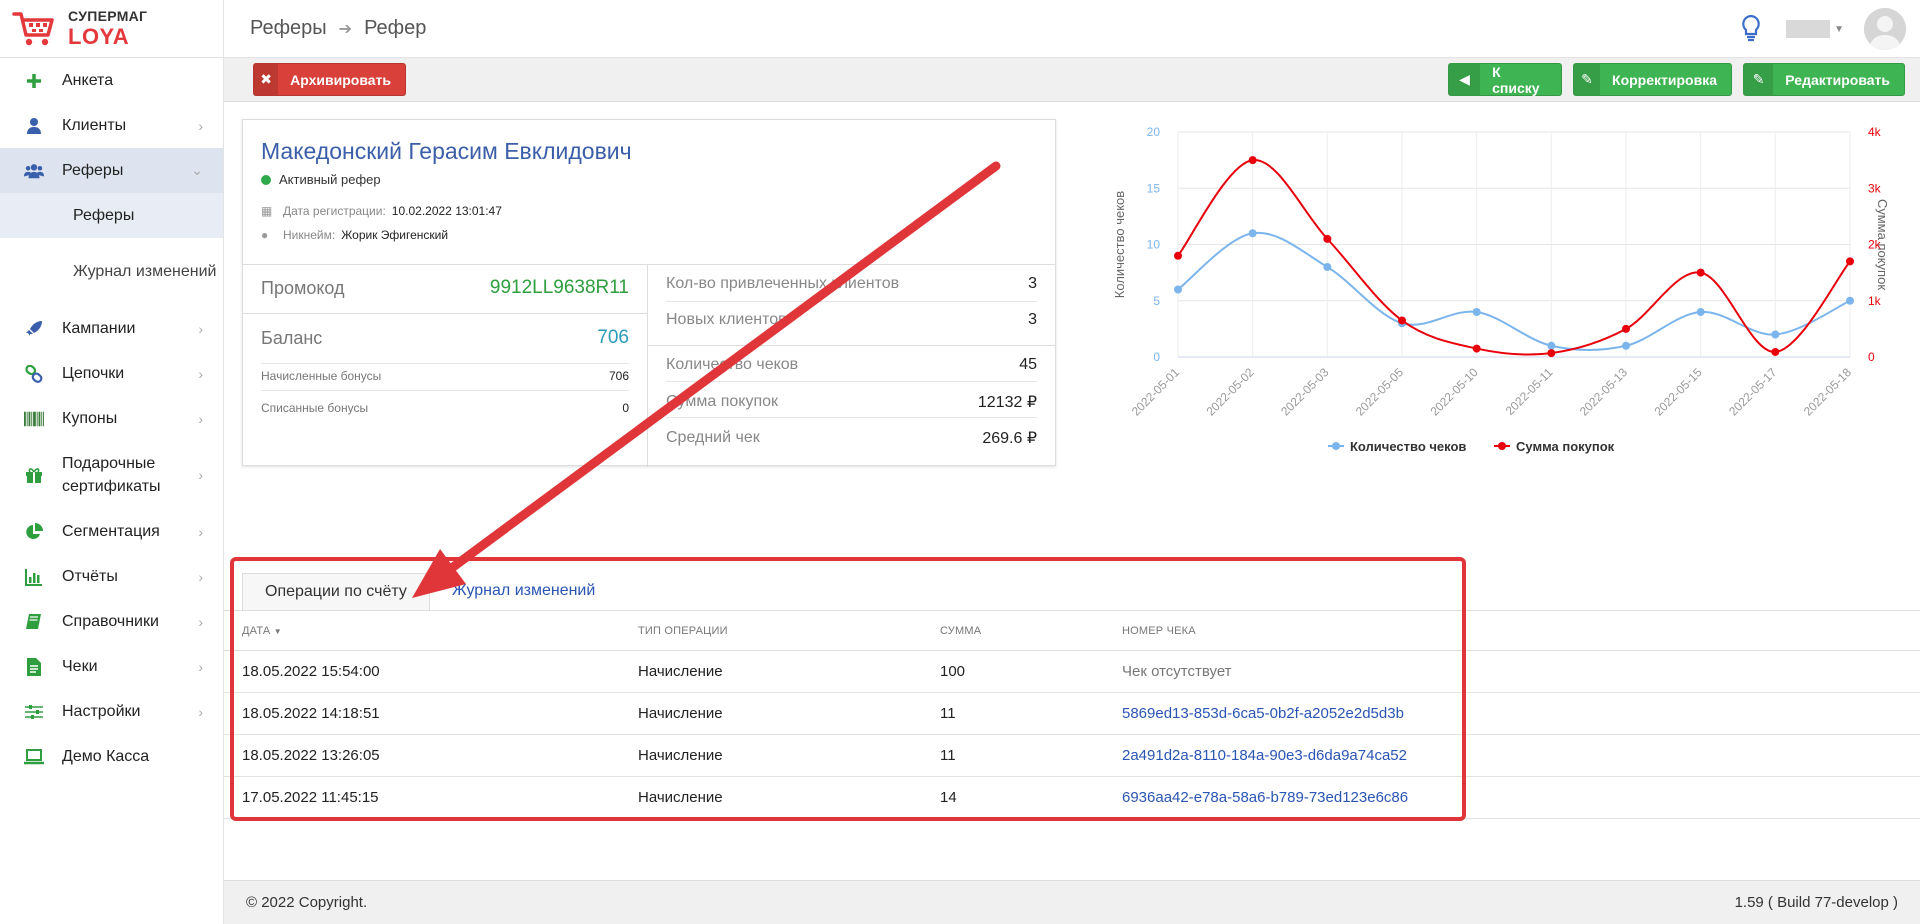 The image size is (1920, 924). Describe the element at coordinates (1265, 797) in the screenshot. I see `check-link: 6936aa42-e78a-58a6-b789-73ed123e6c86` at that location.